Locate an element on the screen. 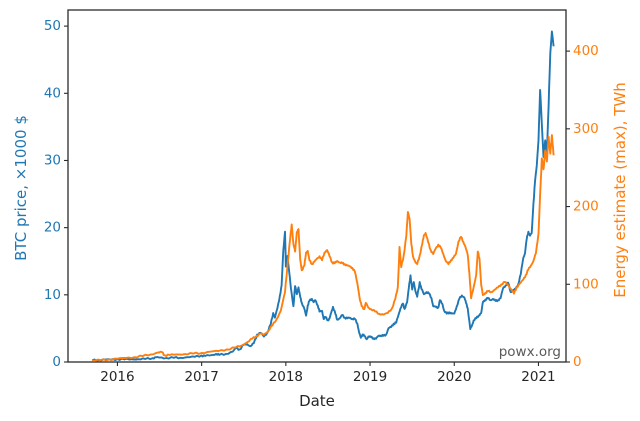 This screenshot has width=640, height=421. watermark-powx-org: powx.org is located at coordinates (530, 352).